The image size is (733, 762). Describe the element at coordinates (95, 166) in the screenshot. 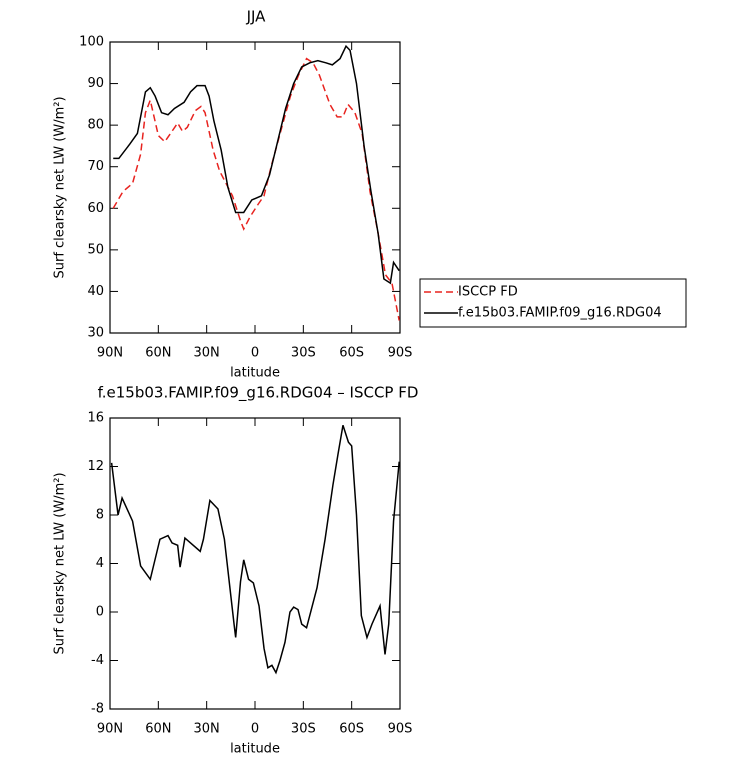

I see `y-tick-label: 70` at that location.